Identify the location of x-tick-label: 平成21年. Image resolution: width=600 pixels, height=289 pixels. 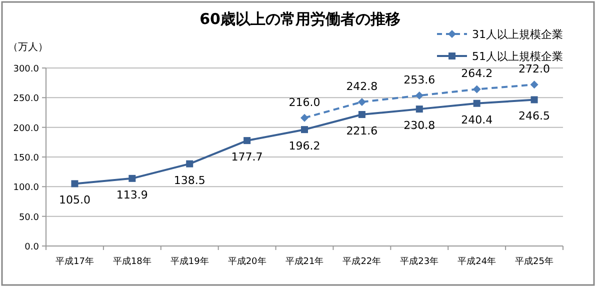
(304, 261).